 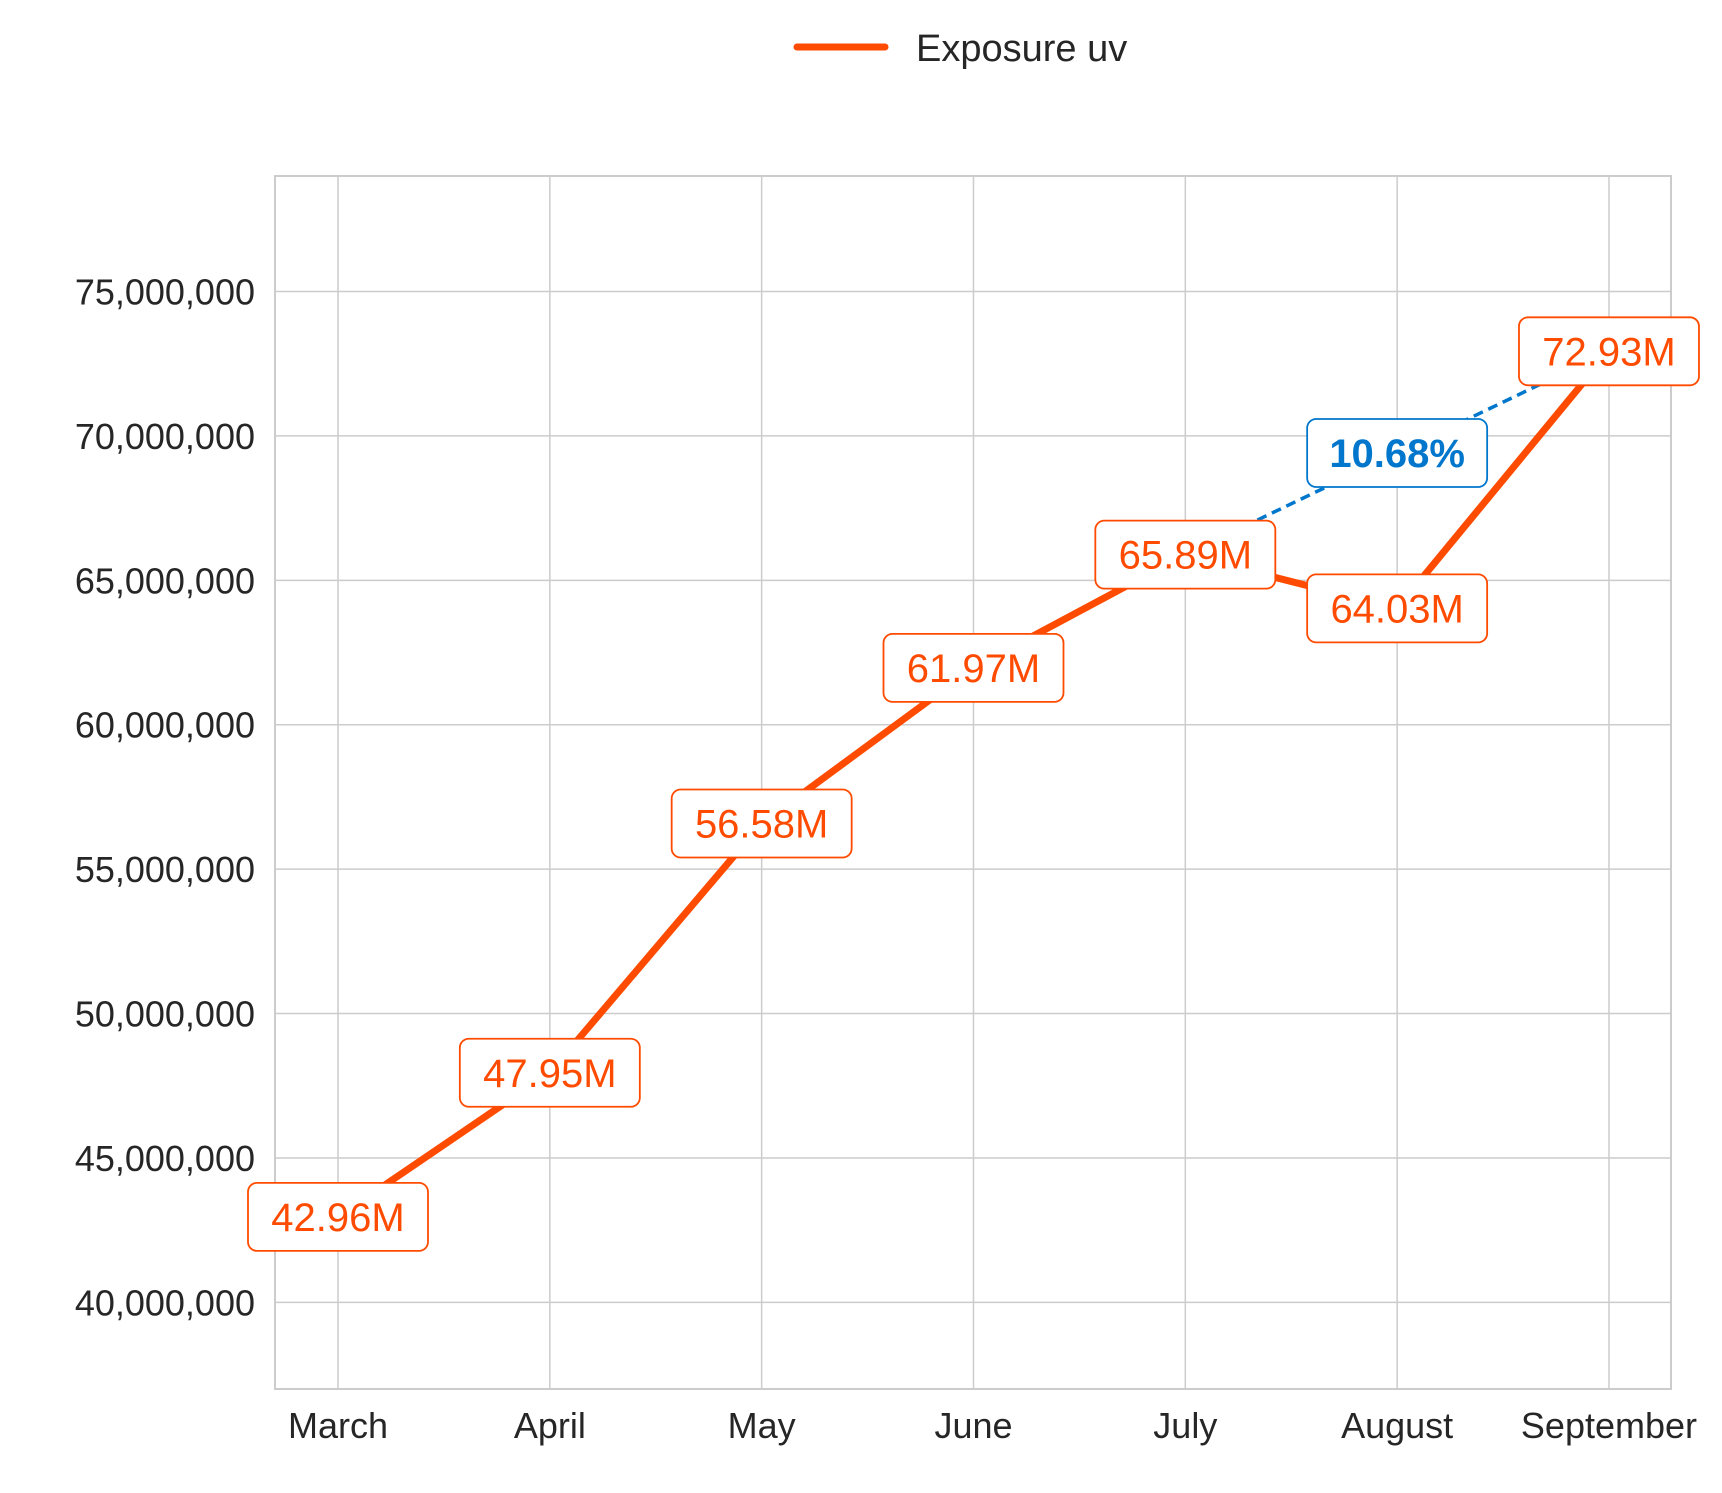 I want to click on x-axis-tick-labels: March April May June July August September, so click(x=992, y=1425).